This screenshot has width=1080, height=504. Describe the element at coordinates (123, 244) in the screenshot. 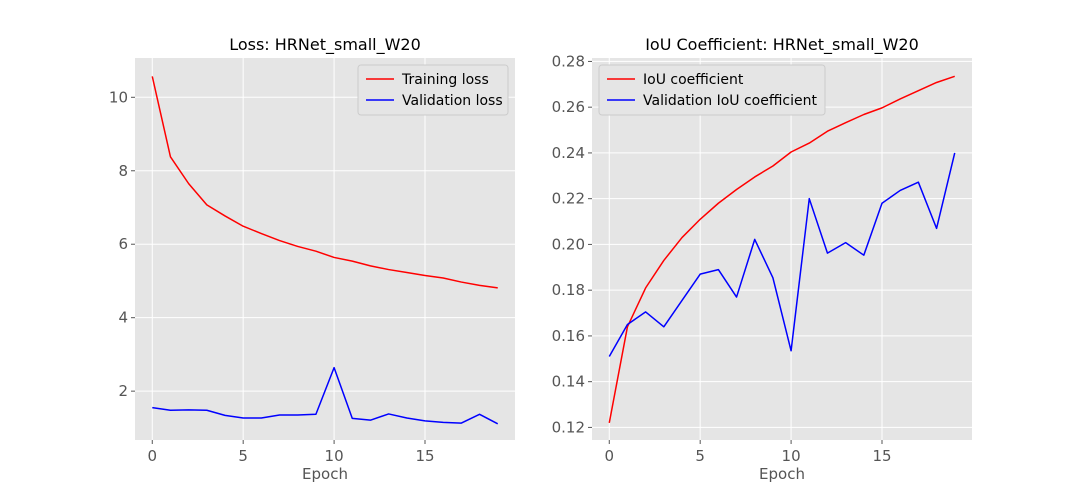

I see `y-tick-label: 6` at that location.